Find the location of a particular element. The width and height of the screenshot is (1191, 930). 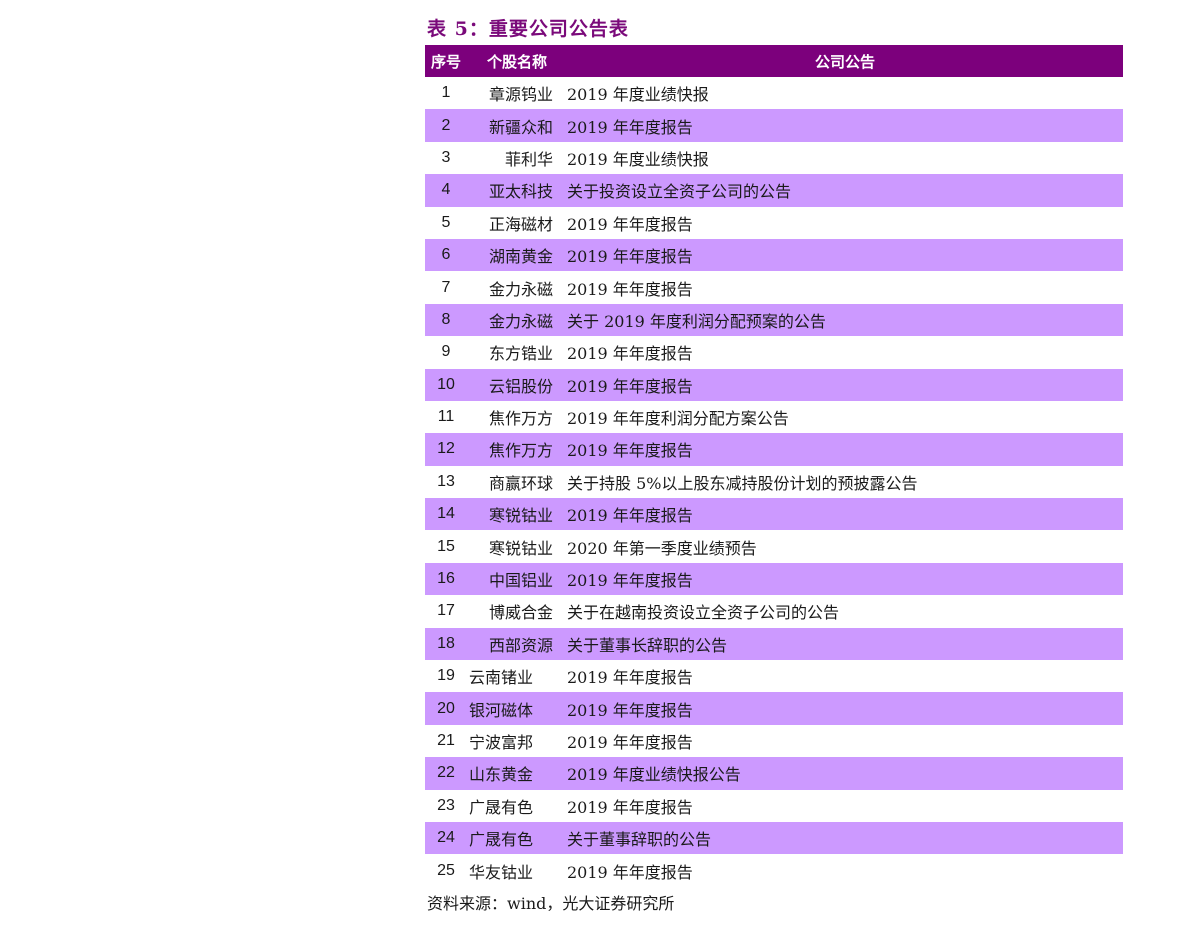

table-header-row: 序号 个股名称 公司公告 is located at coordinates (774, 61).